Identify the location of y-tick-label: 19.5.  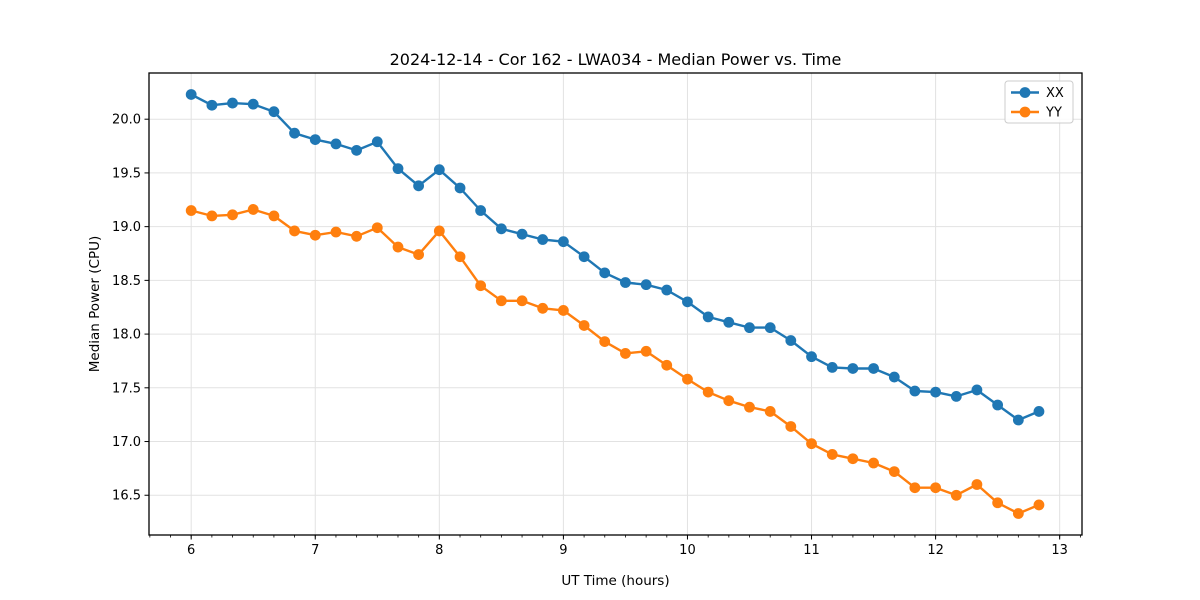
(126, 173).